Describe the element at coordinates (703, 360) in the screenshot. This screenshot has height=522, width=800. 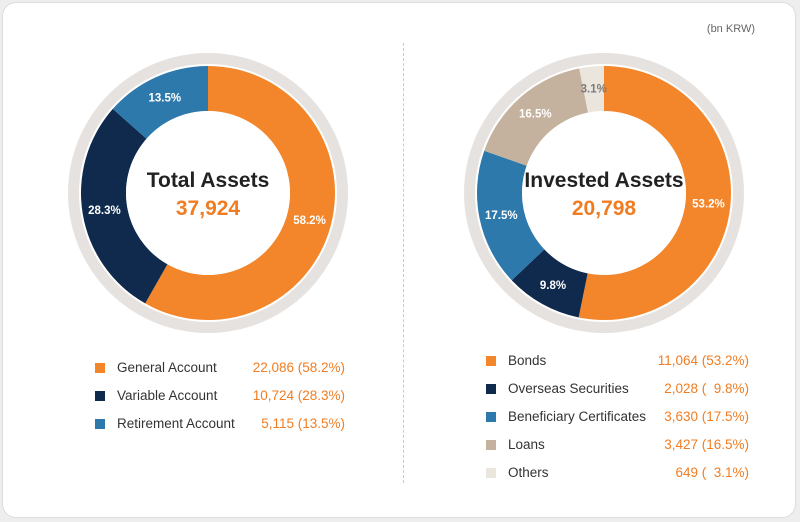
I see `legend-value: 11,064 (53.2%)` at that location.